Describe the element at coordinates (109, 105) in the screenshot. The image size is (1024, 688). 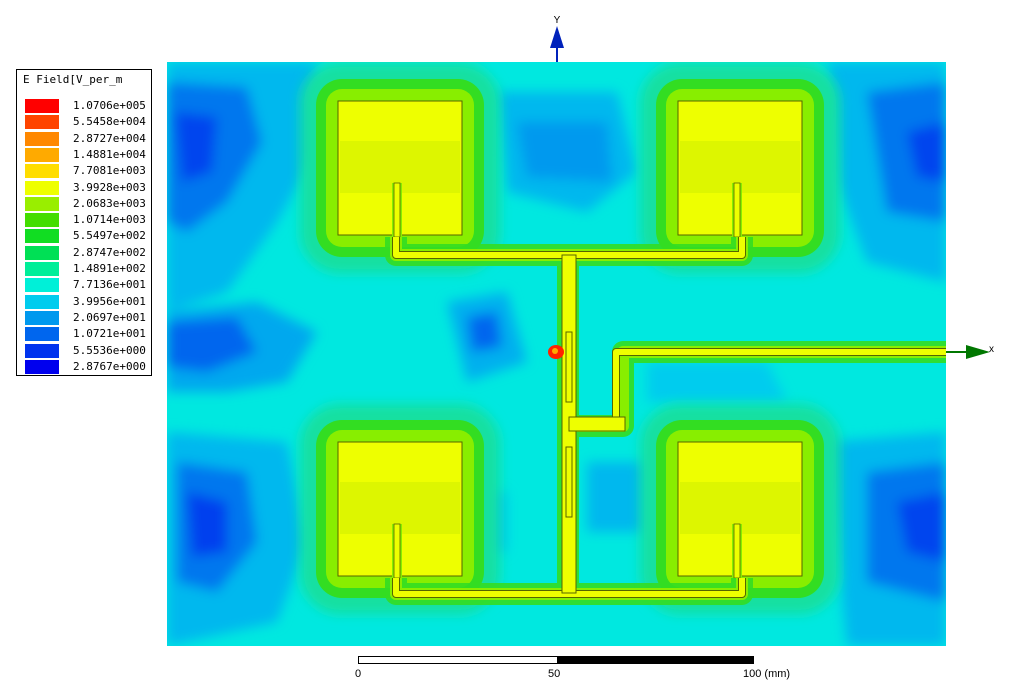
I see `legend-value: 1.0706e+005` at that location.